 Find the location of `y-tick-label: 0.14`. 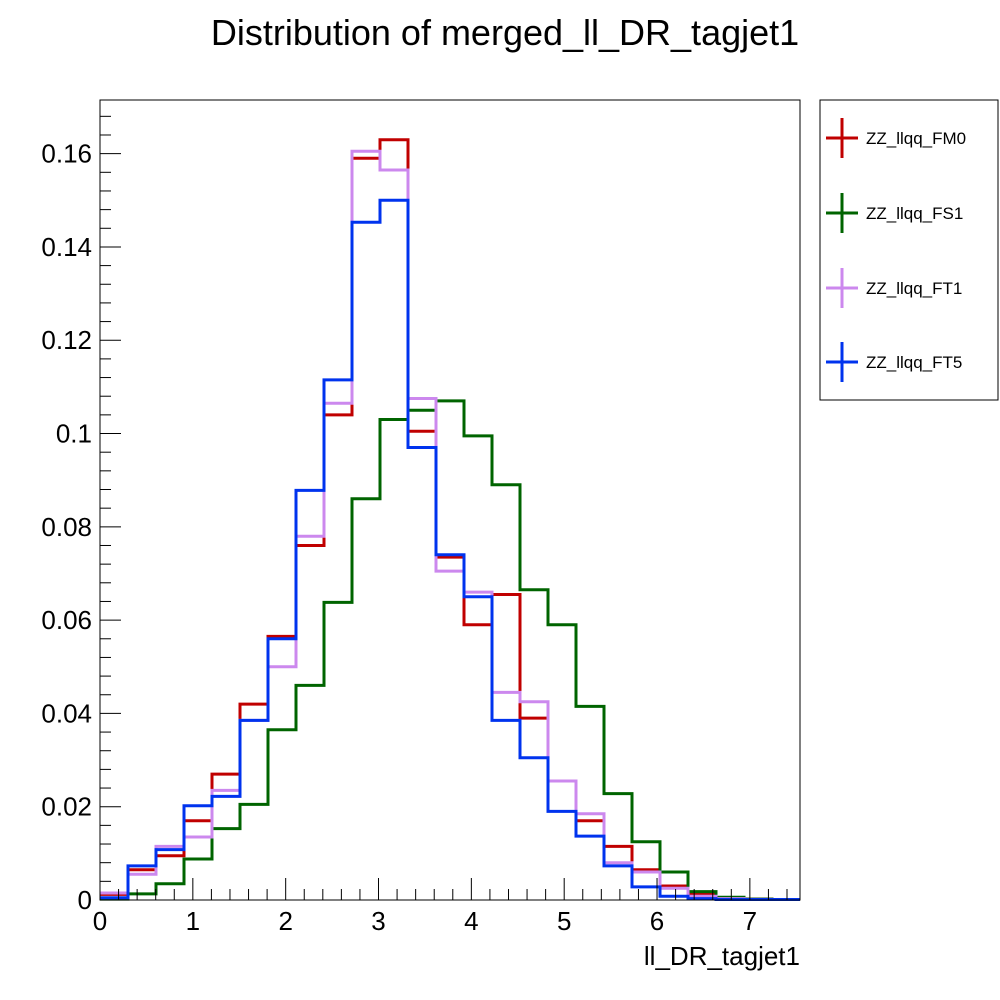

y-tick-label: 0.14 is located at coordinates (66, 247).